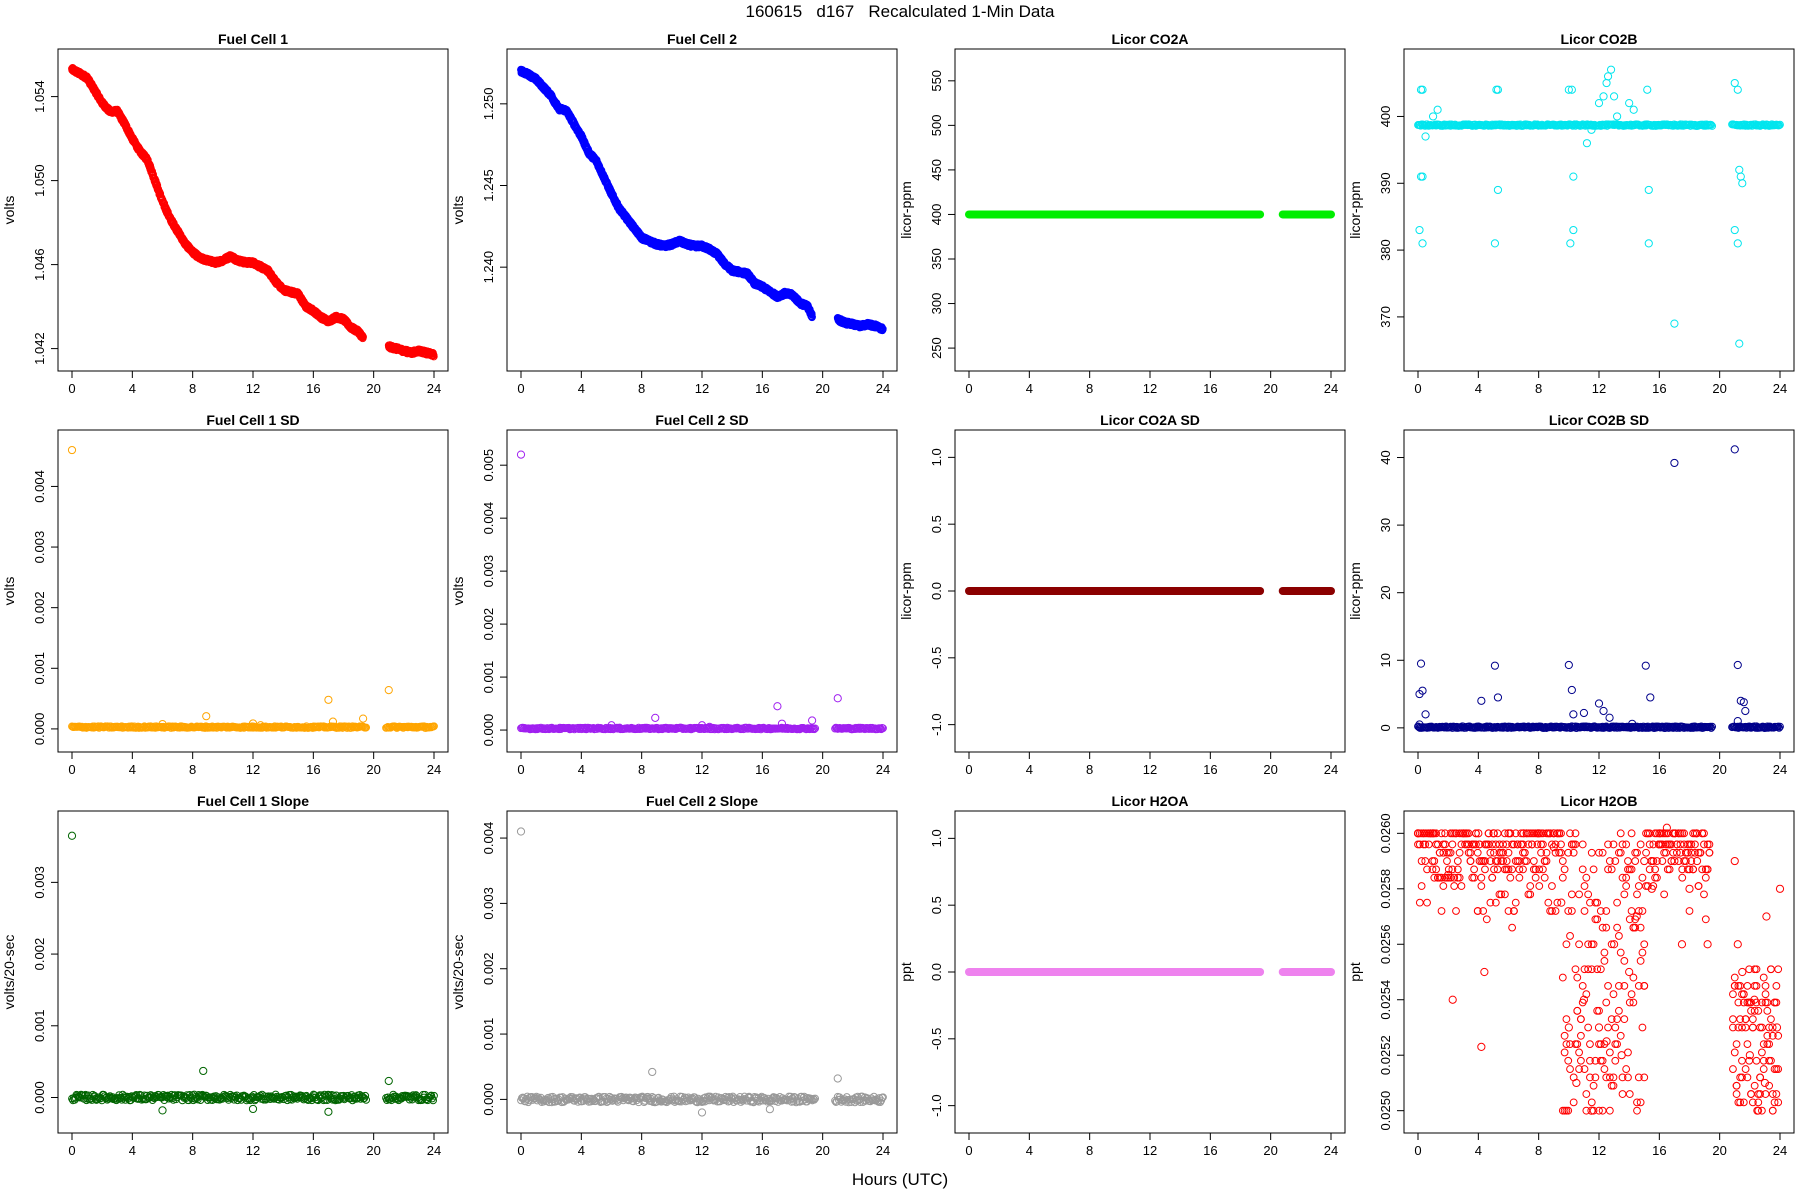 The image size is (1800, 1200). Describe the element at coordinates (900, 11) in the screenshot. I see `page-title: 160615 d167 Recalculated 1-Min Data` at that location.